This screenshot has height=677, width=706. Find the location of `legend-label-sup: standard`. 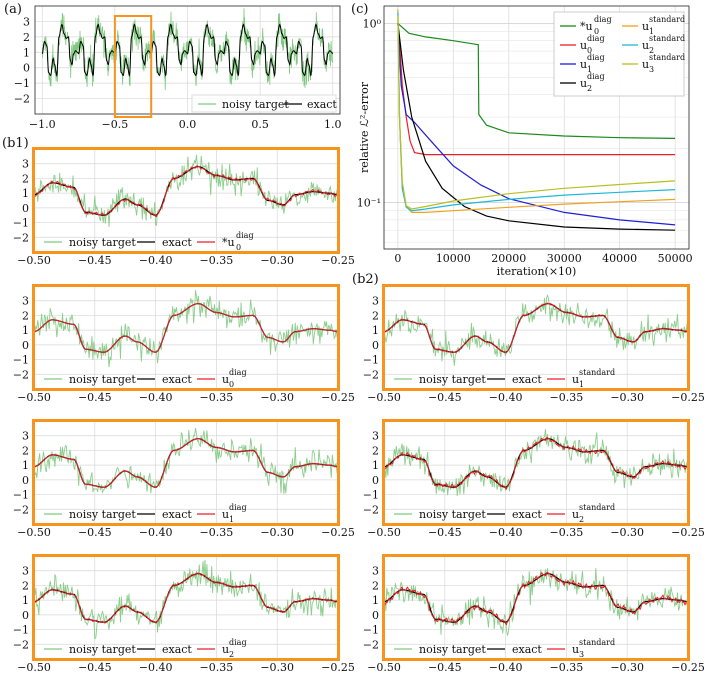

legend-label-sup: standard is located at coordinates (667, 19).